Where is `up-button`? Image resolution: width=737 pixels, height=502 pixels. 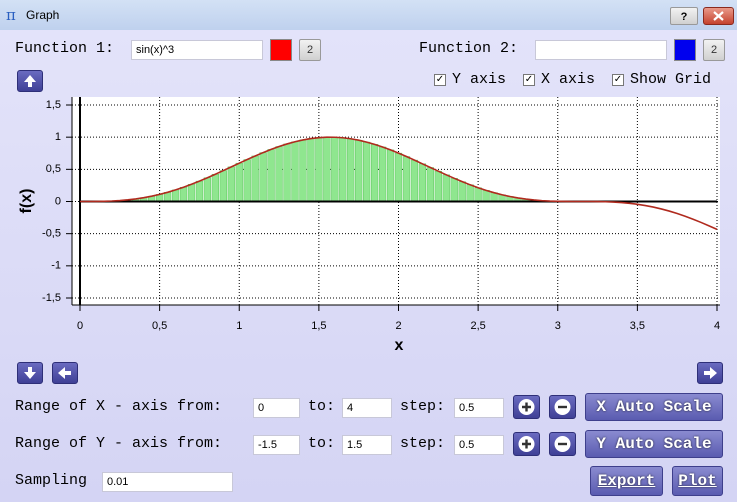
up-button is located at coordinates (30, 81).